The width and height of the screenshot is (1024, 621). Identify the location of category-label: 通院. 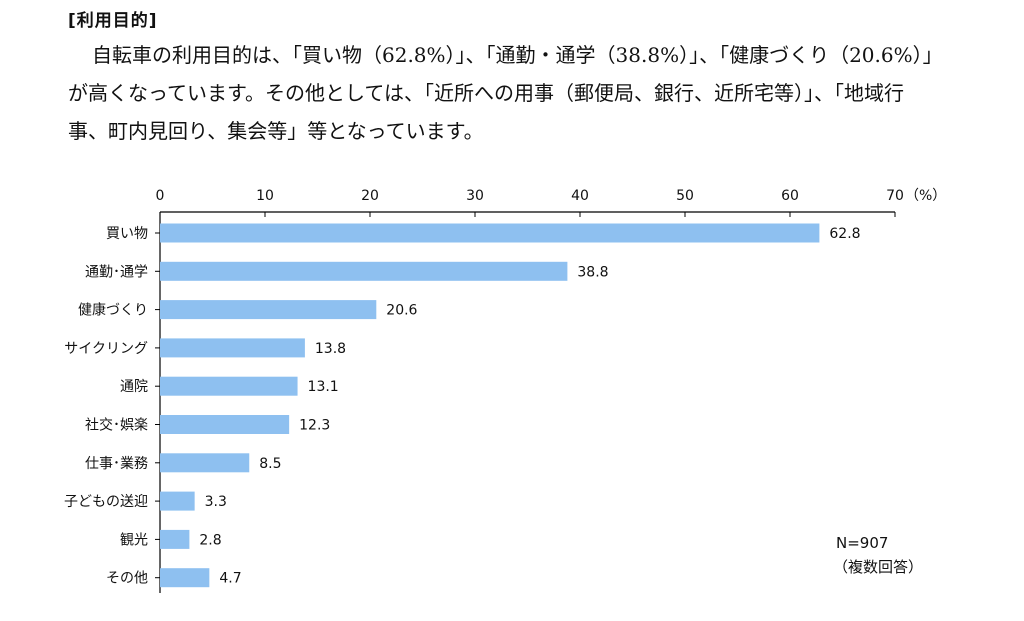
(134, 387).